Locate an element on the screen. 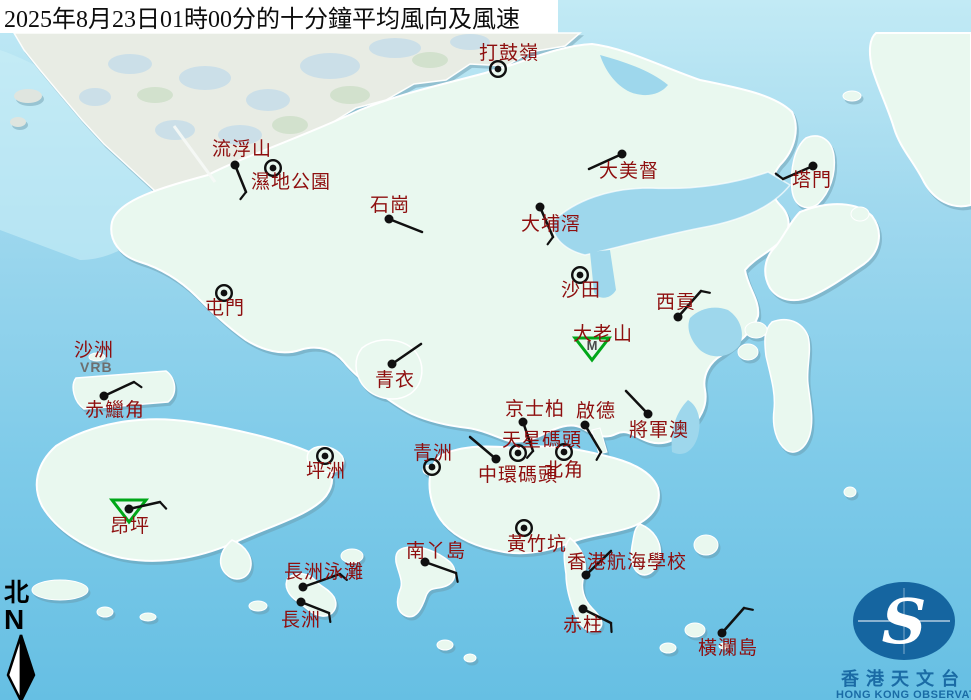  svg-text: S is located at coordinates (904, 621).